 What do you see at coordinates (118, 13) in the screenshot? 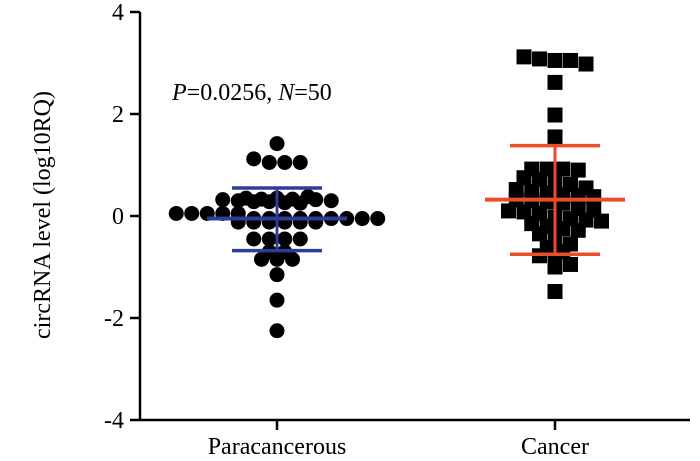
I see `y-tick-label: 4` at bounding box center [118, 13].